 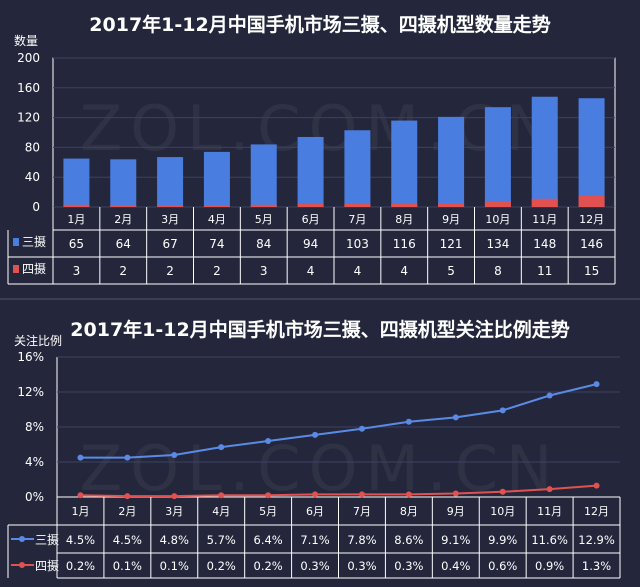 I want to click on data-label: 67, so click(x=169, y=244).